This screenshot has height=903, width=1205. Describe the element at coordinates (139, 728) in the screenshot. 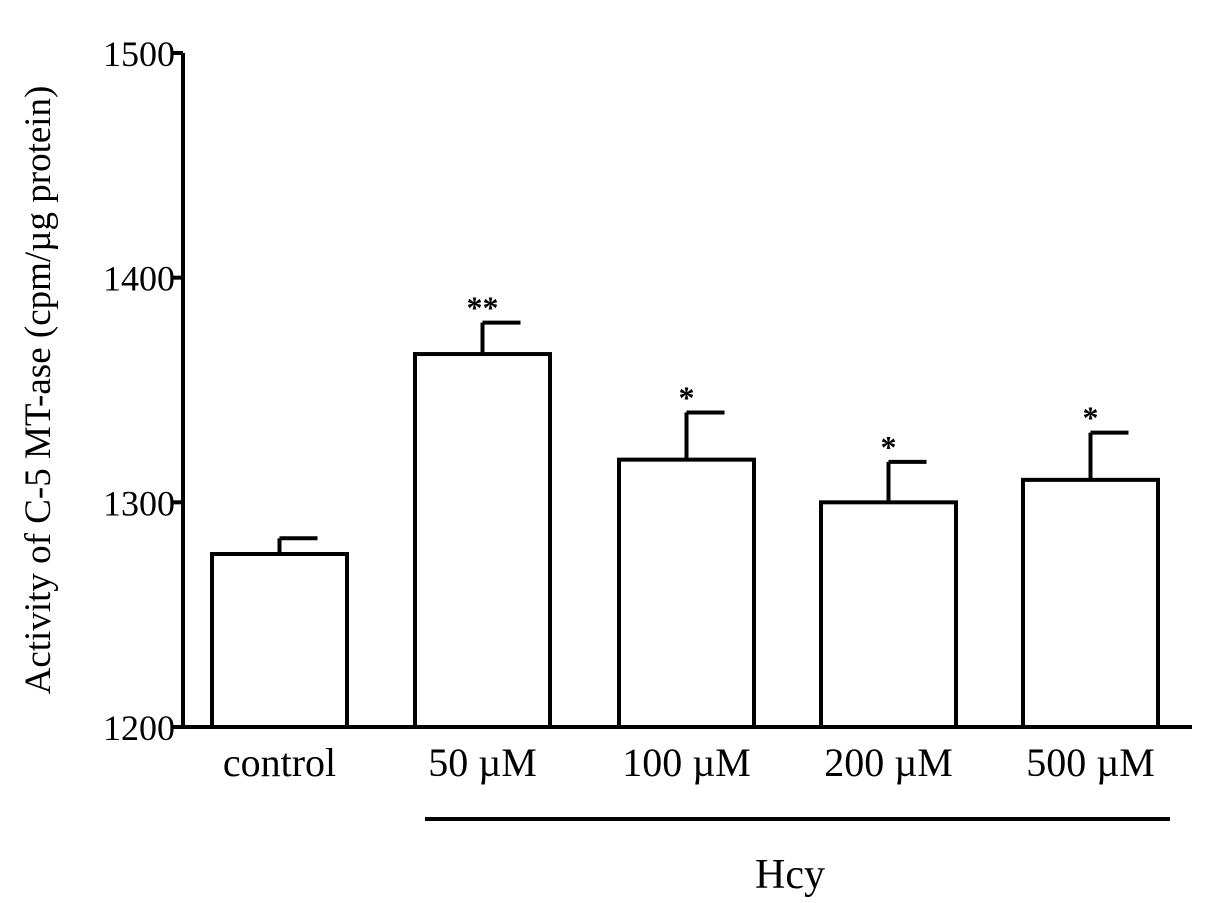

I see `y-tick-label: 1200` at that location.